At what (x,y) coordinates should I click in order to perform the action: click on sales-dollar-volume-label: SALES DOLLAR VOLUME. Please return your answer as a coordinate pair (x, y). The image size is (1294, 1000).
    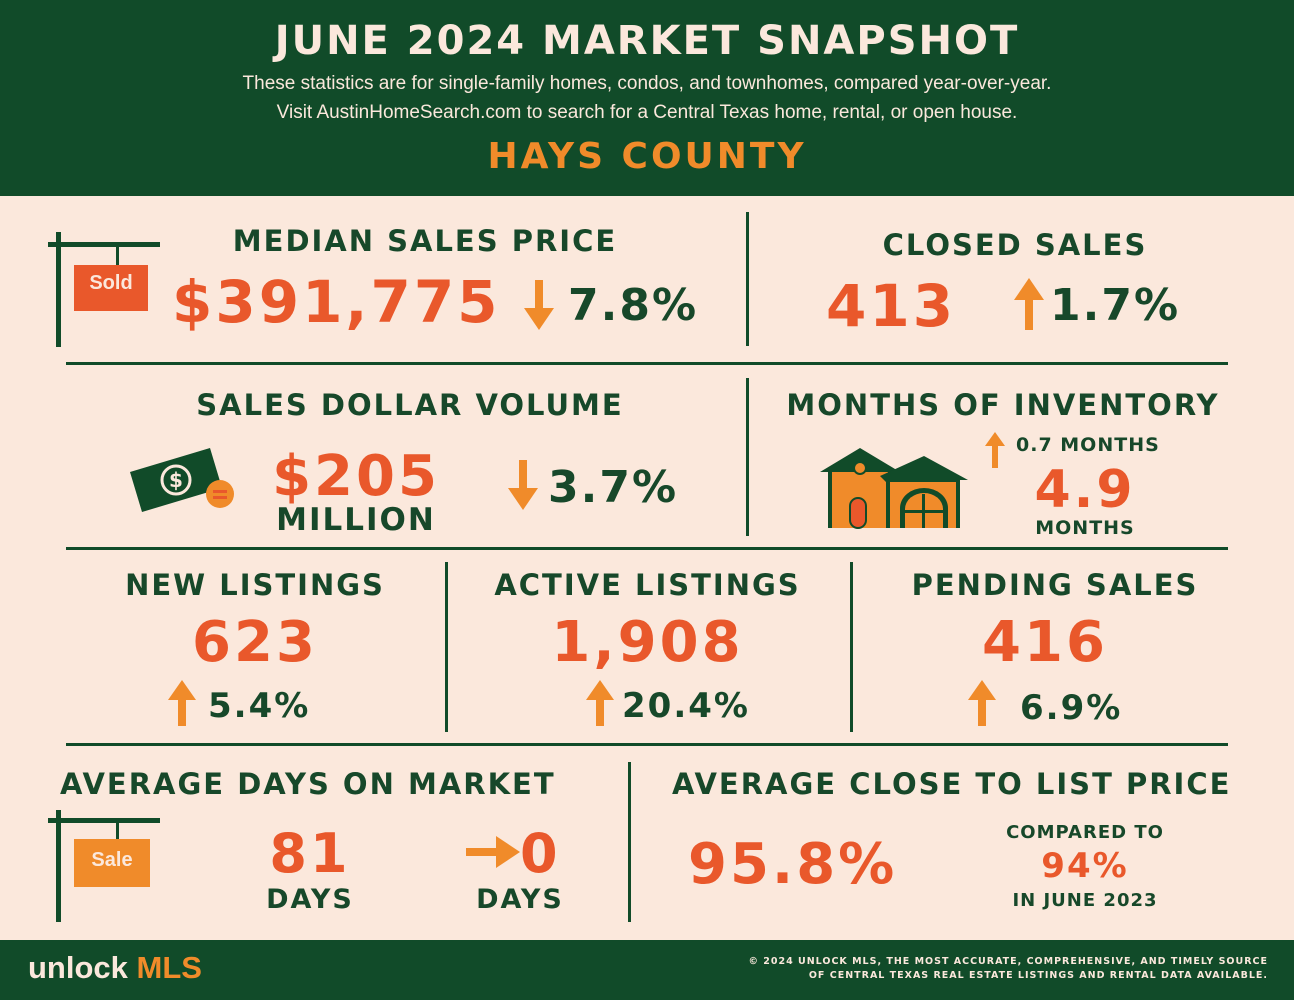
    Looking at the image, I should click on (410, 405).